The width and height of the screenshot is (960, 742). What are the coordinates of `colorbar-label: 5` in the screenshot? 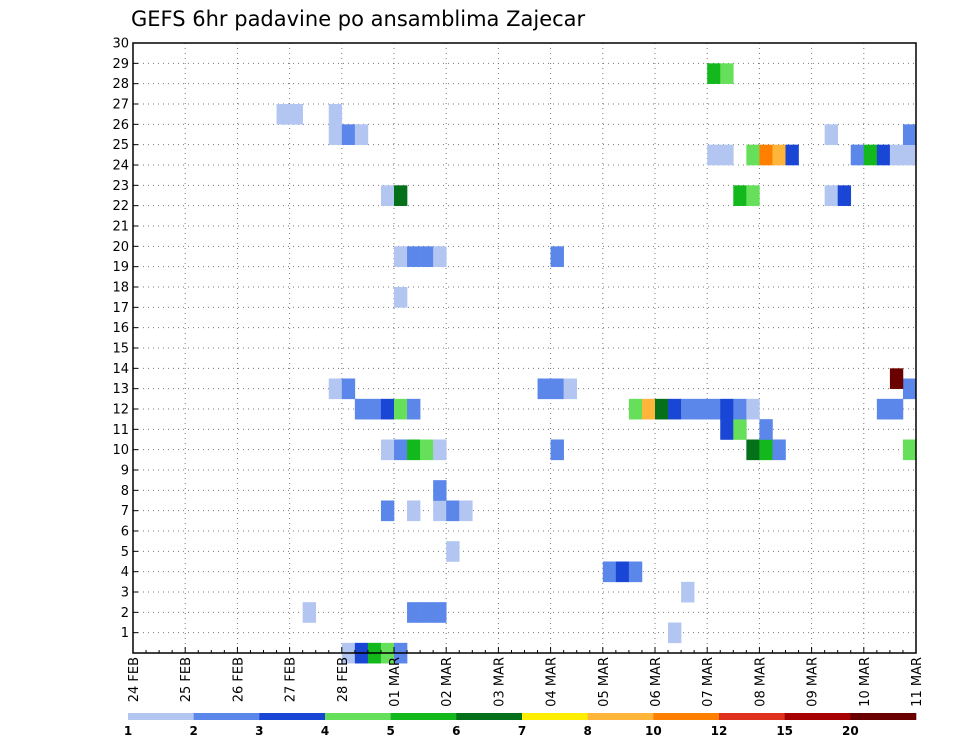 It's located at (390, 731).